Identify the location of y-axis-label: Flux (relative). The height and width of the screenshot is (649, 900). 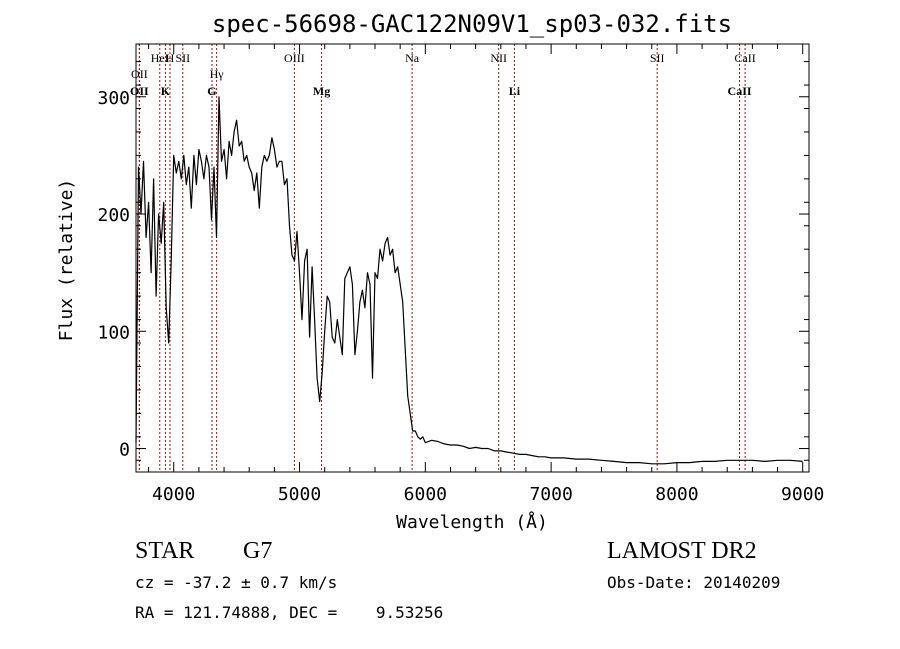
(66, 260).